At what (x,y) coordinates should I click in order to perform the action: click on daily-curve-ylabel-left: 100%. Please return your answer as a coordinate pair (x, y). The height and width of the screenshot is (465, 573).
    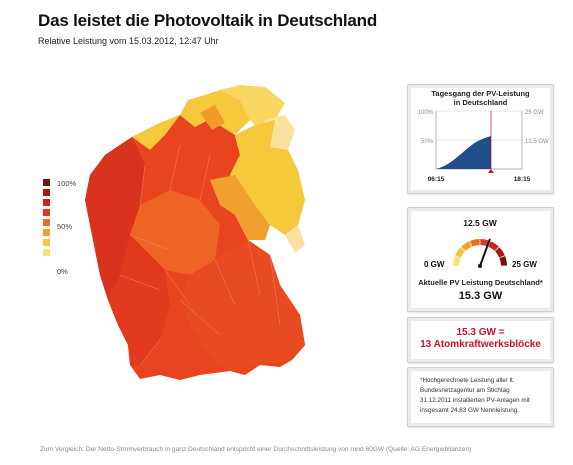
    Looking at the image, I should click on (426, 113).